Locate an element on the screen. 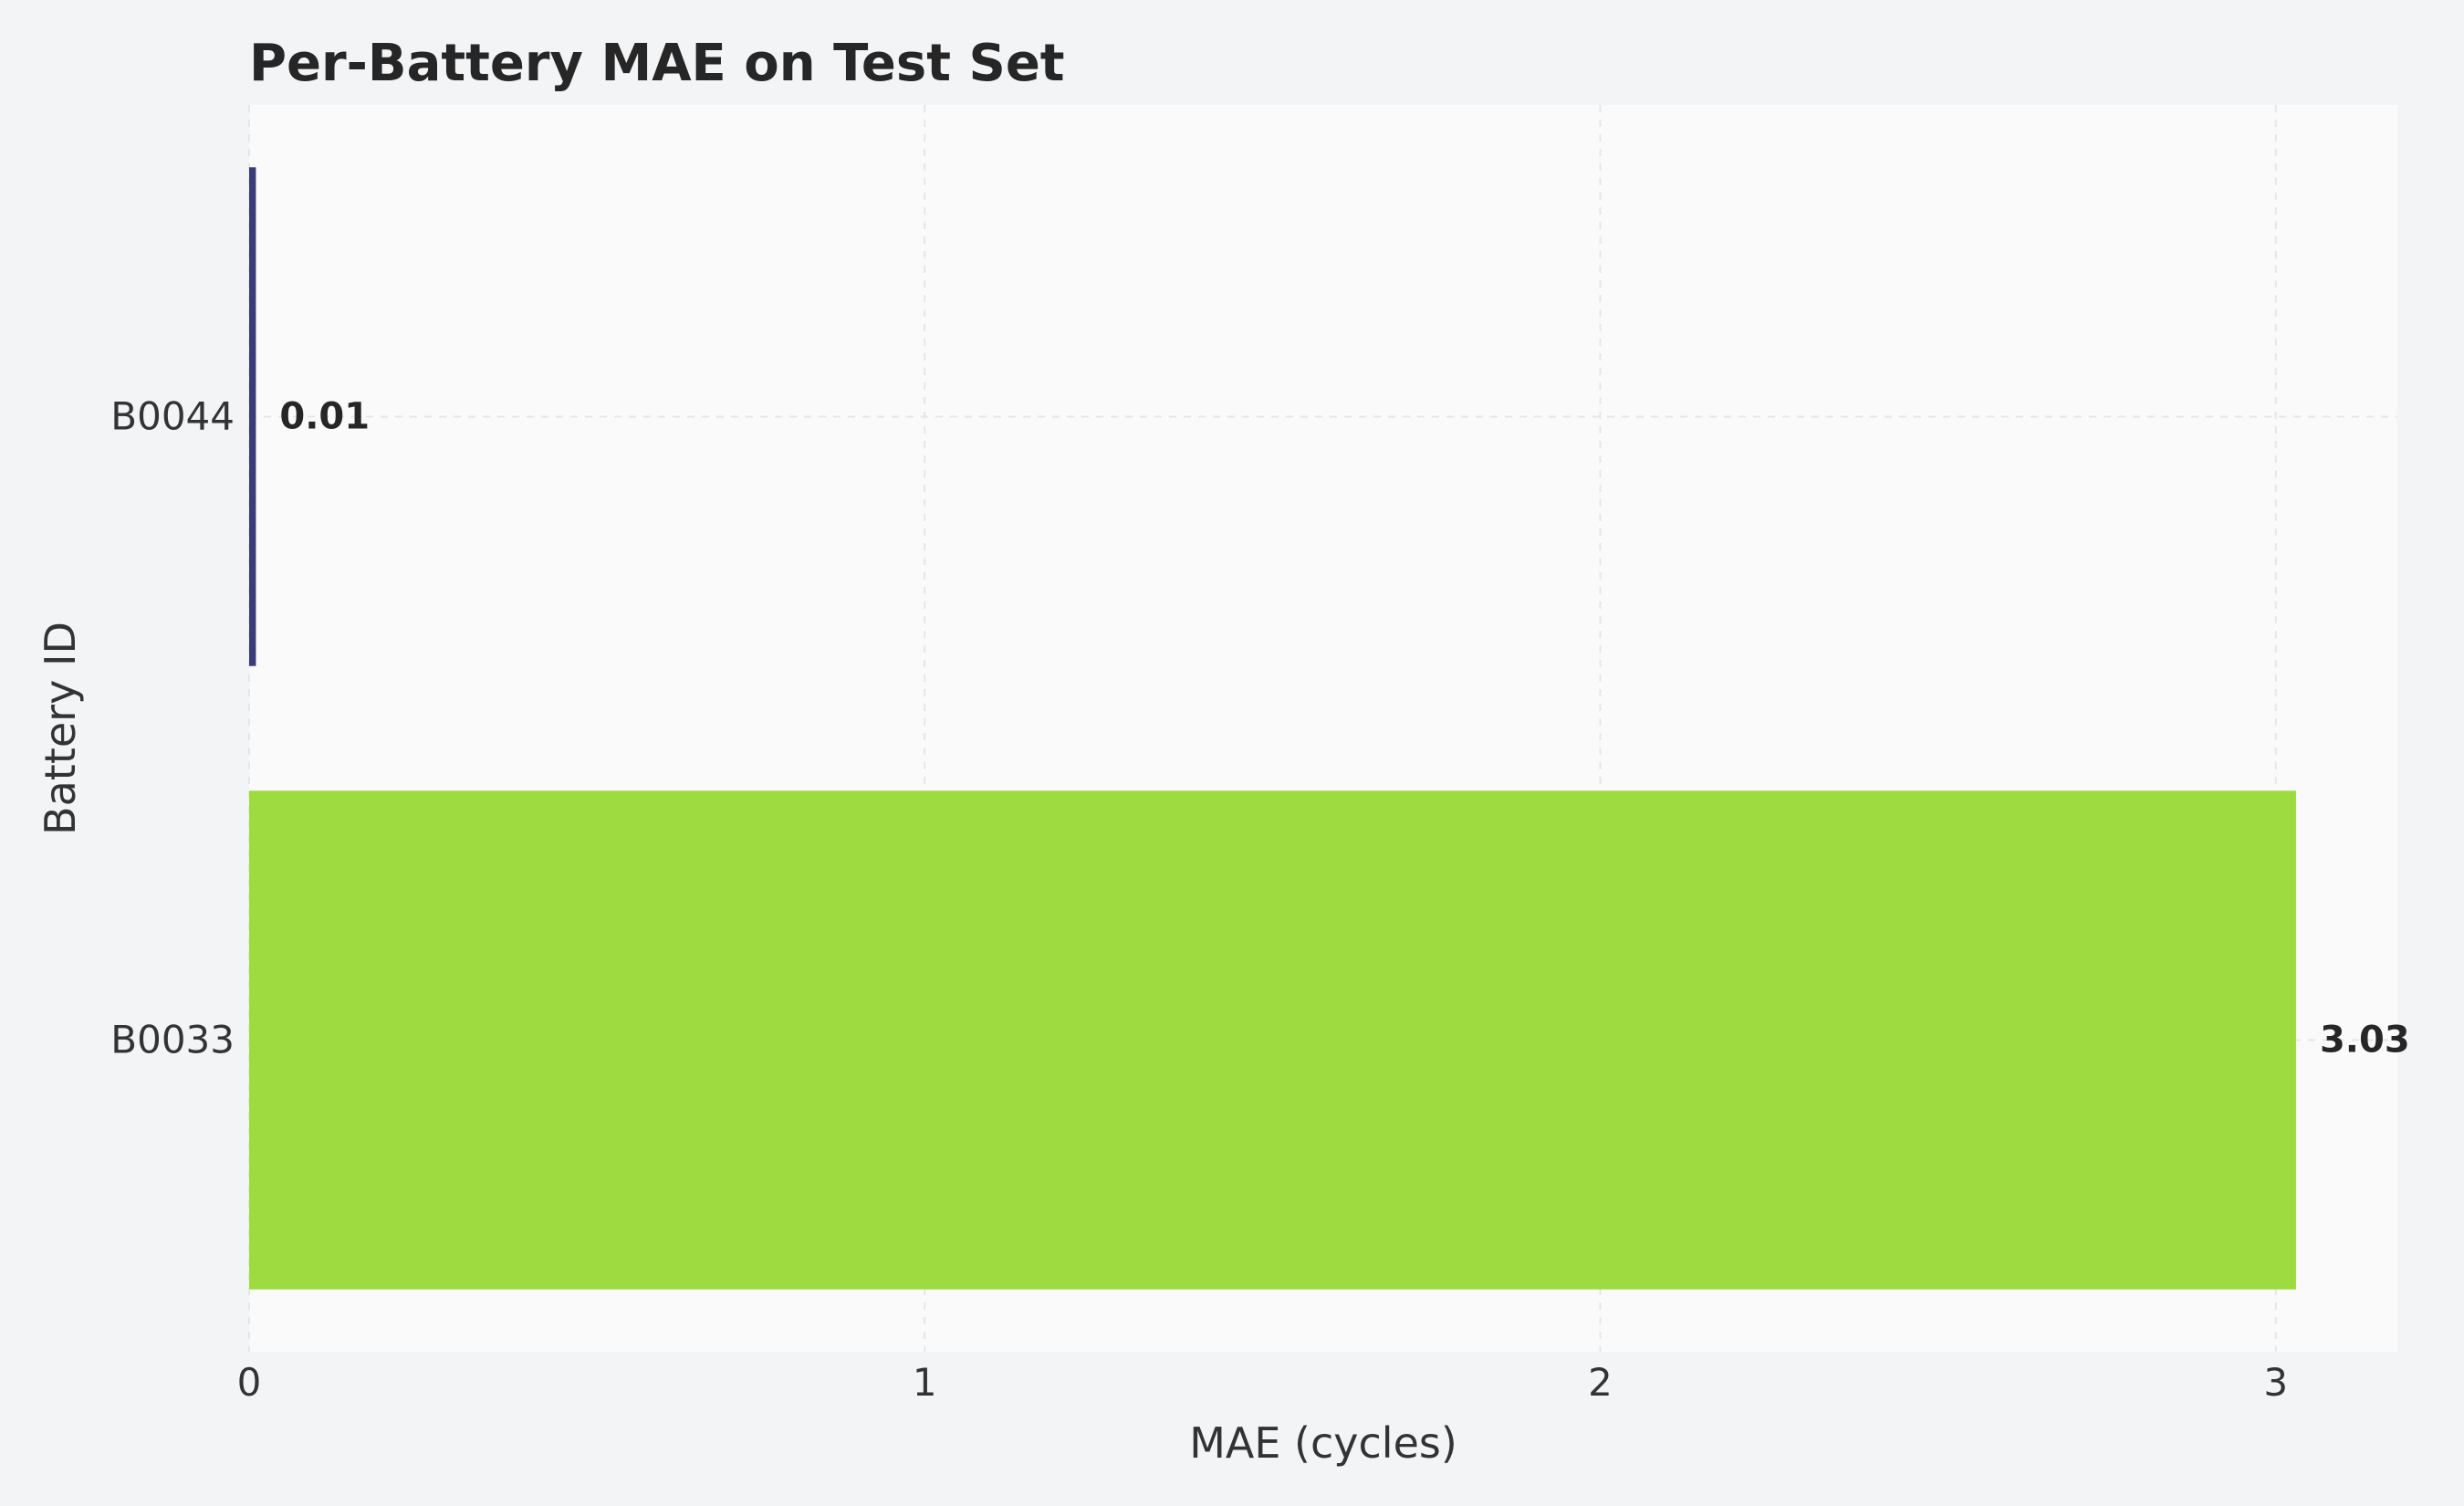 This screenshot has width=2464, height=1506. x-tick-label: 3 is located at coordinates (2275, 1382).